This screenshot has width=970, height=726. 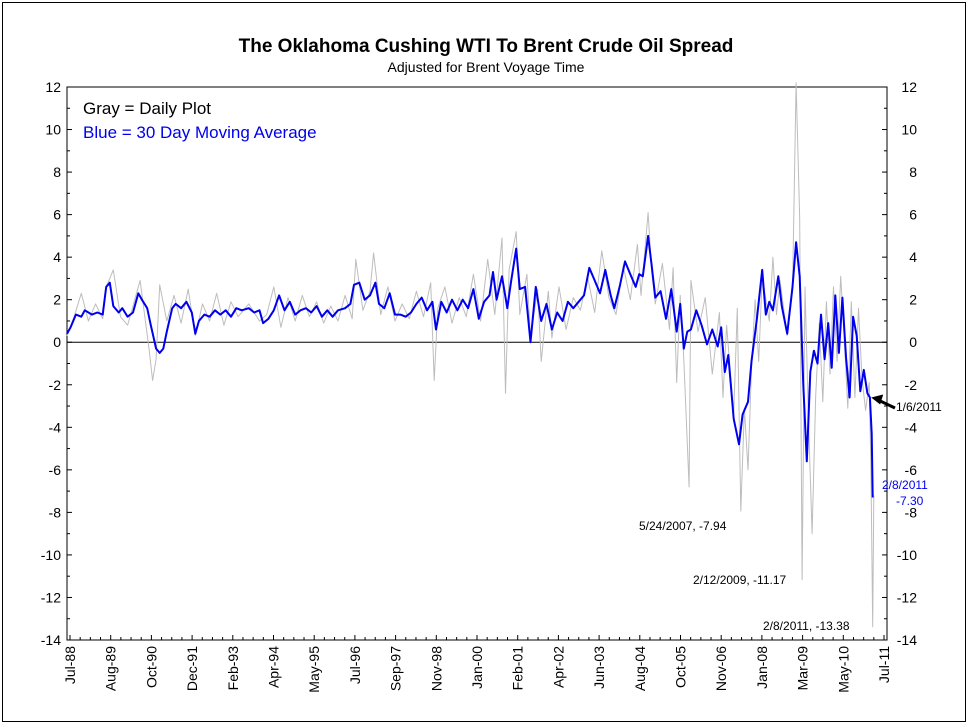 I want to click on x-tick-label: Jul-96, so click(x=355, y=665).